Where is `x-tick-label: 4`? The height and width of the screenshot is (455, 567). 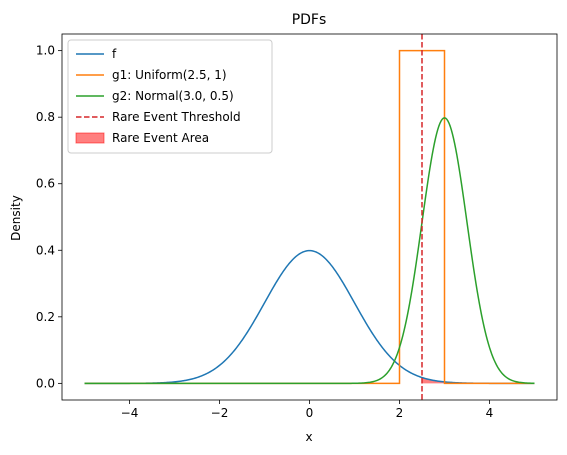
x-tick-label: 4 is located at coordinates (490, 413).